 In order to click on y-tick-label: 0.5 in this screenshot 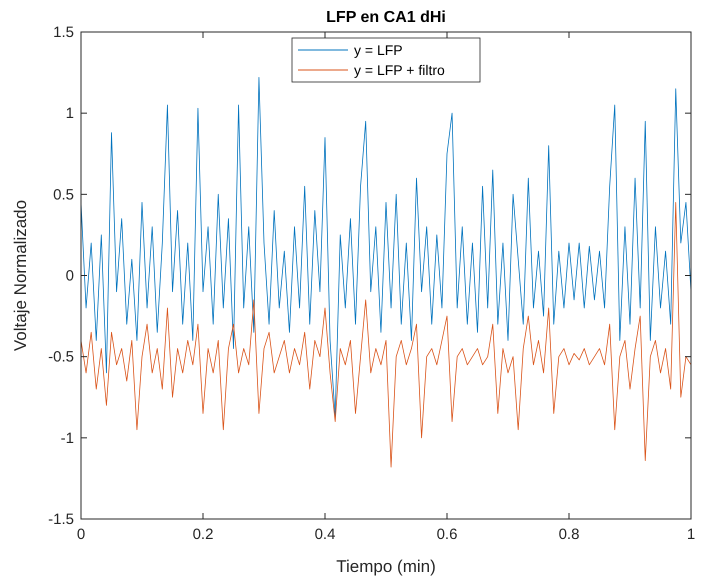, I will do `click(63, 195)`.